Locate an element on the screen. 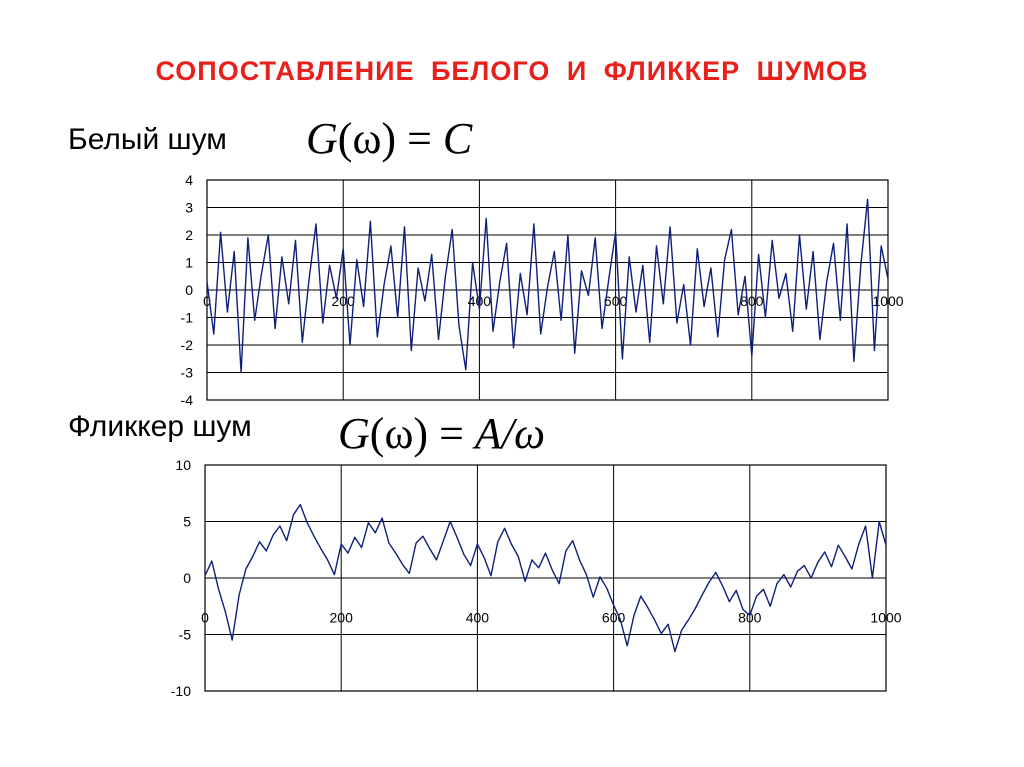 The image size is (1024, 767). white-noise-y-tick-label: 4 is located at coordinates (189, 180).